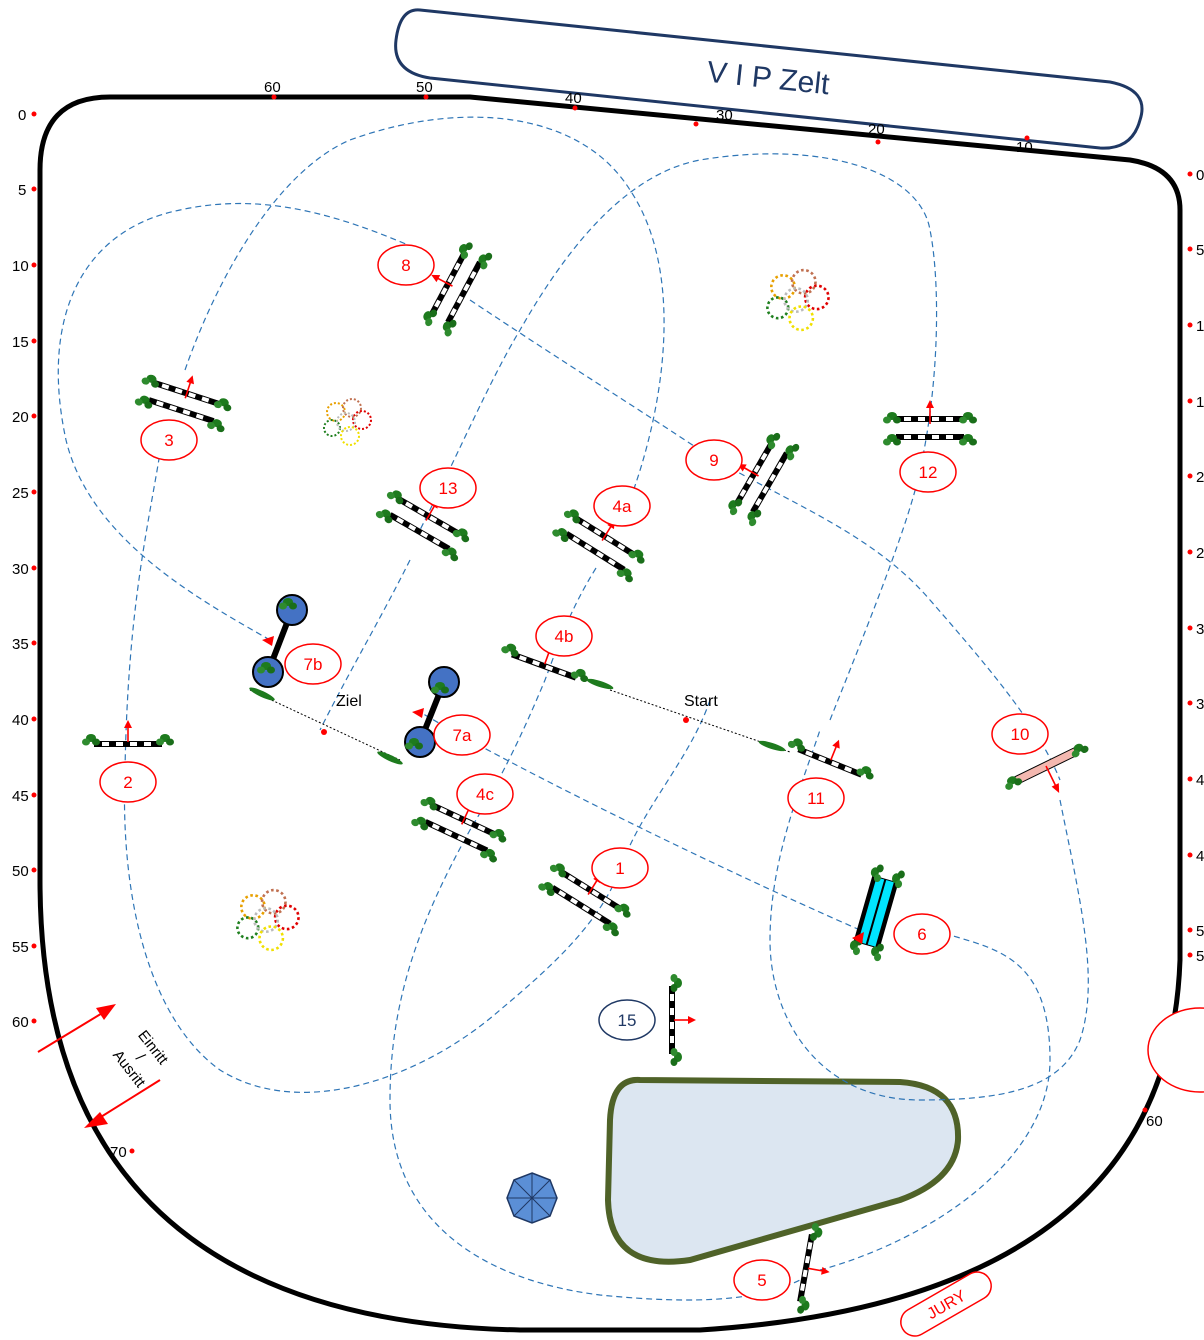 The image size is (1204, 1340). I want to click on scale-bottom-left: 70, so click(122, 1152).